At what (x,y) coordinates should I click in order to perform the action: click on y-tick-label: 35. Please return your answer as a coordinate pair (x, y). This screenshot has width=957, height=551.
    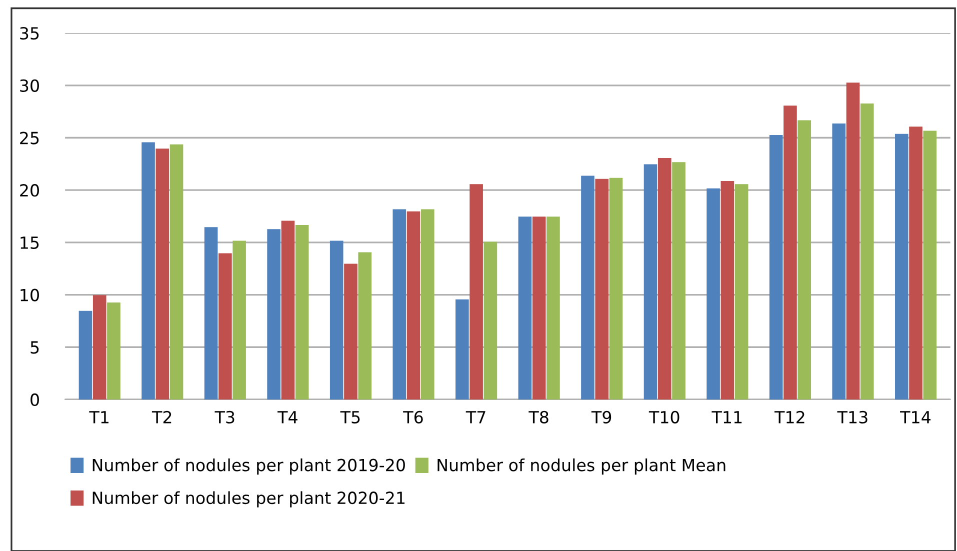
    Looking at the image, I should click on (29, 33).